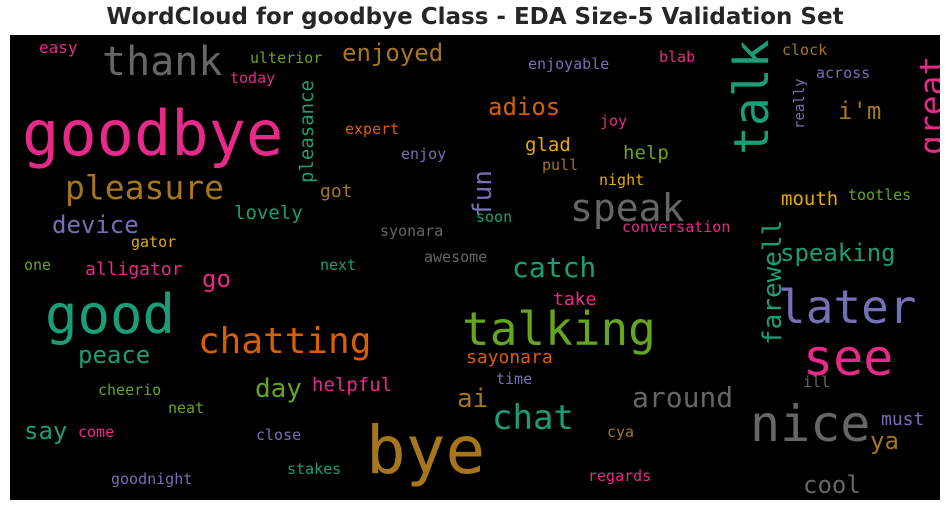  Describe the element at coordinates (114, 355) in the screenshot. I see `word-peace: peace` at that location.